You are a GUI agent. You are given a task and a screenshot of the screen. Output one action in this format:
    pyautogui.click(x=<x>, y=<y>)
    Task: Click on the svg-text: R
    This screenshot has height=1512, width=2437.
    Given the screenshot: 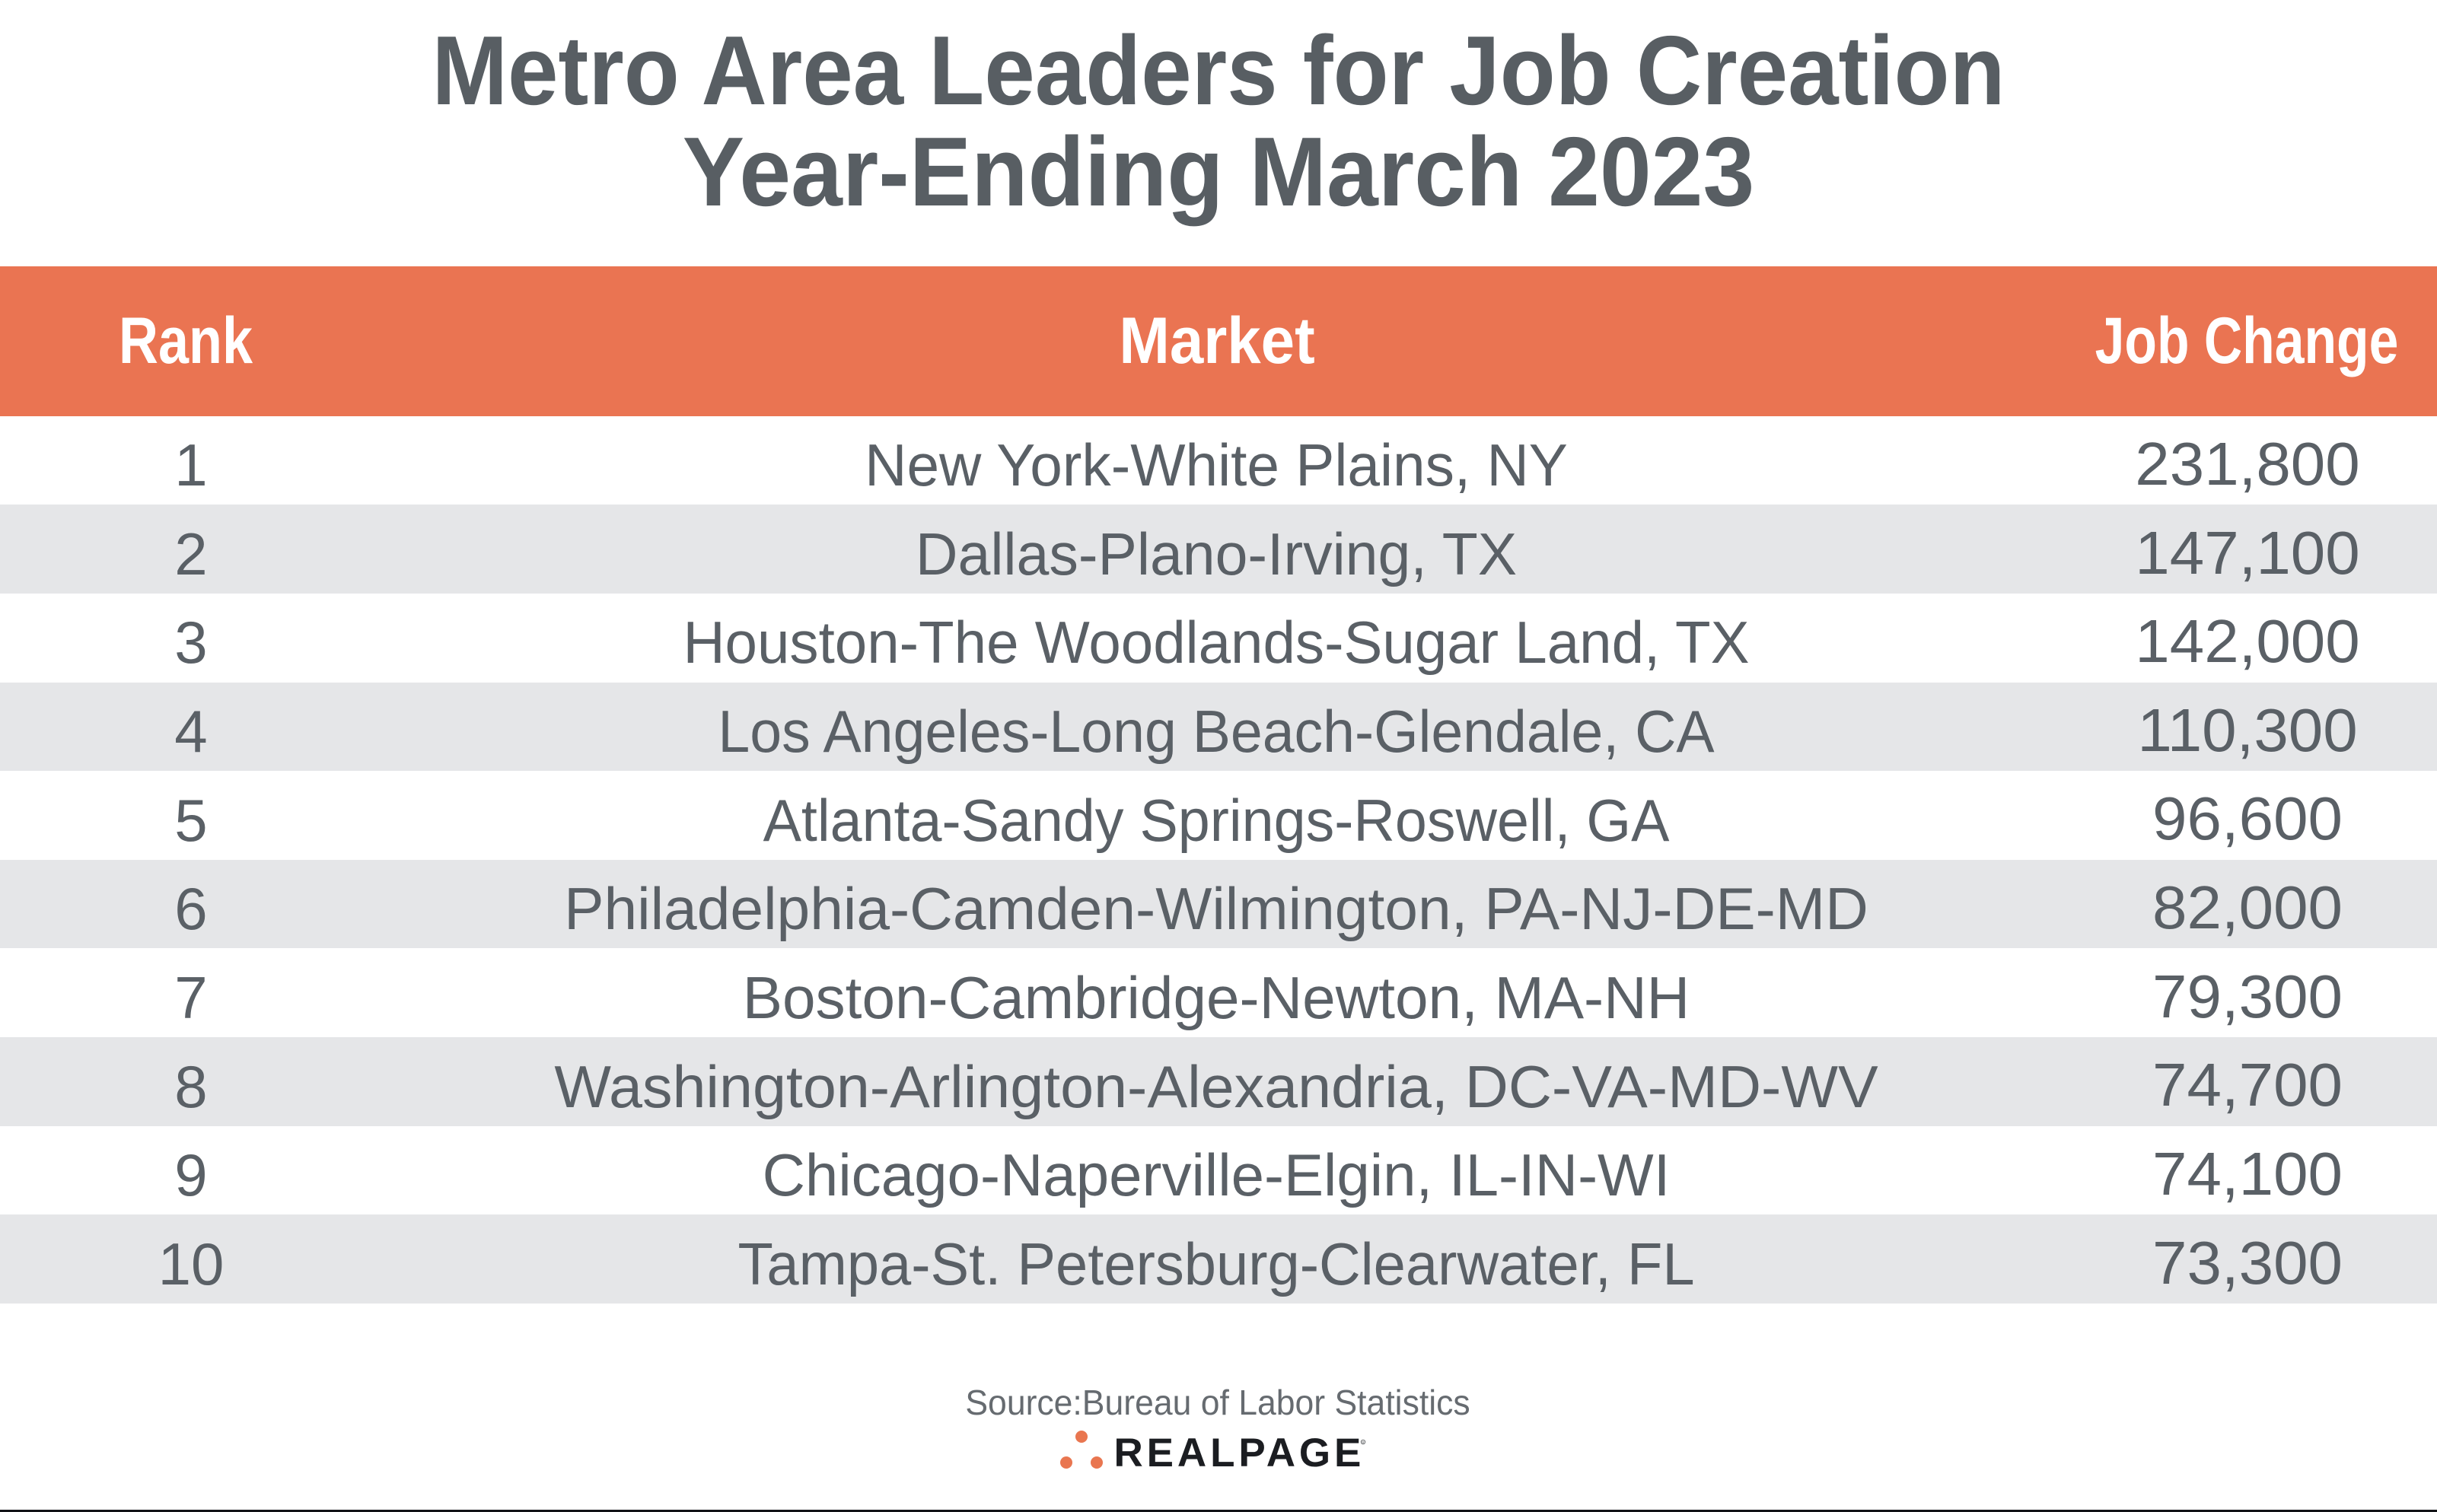 What is the action you would take?
    pyautogui.click(x=1363, y=1442)
    